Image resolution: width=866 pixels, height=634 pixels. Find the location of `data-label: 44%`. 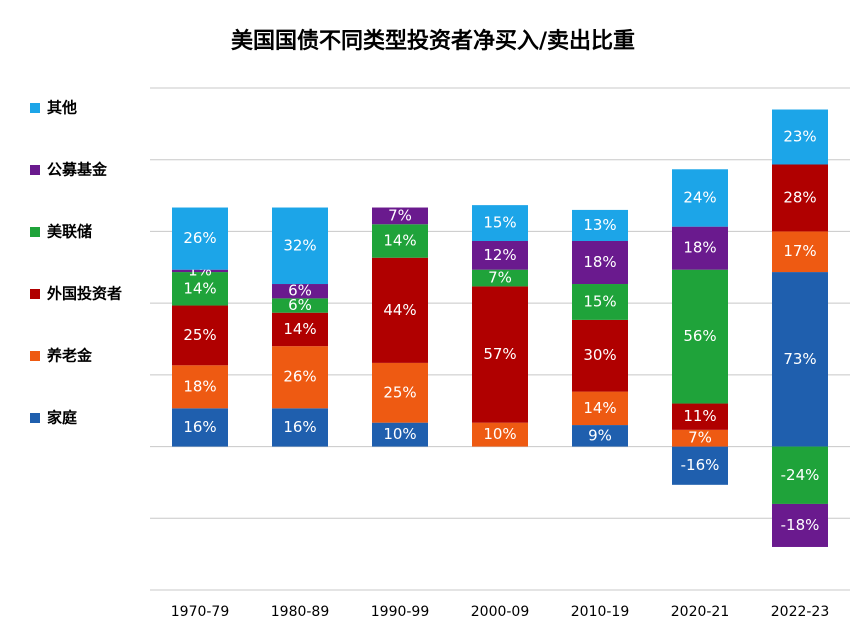

data-label: 44% is located at coordinates (399, 310).